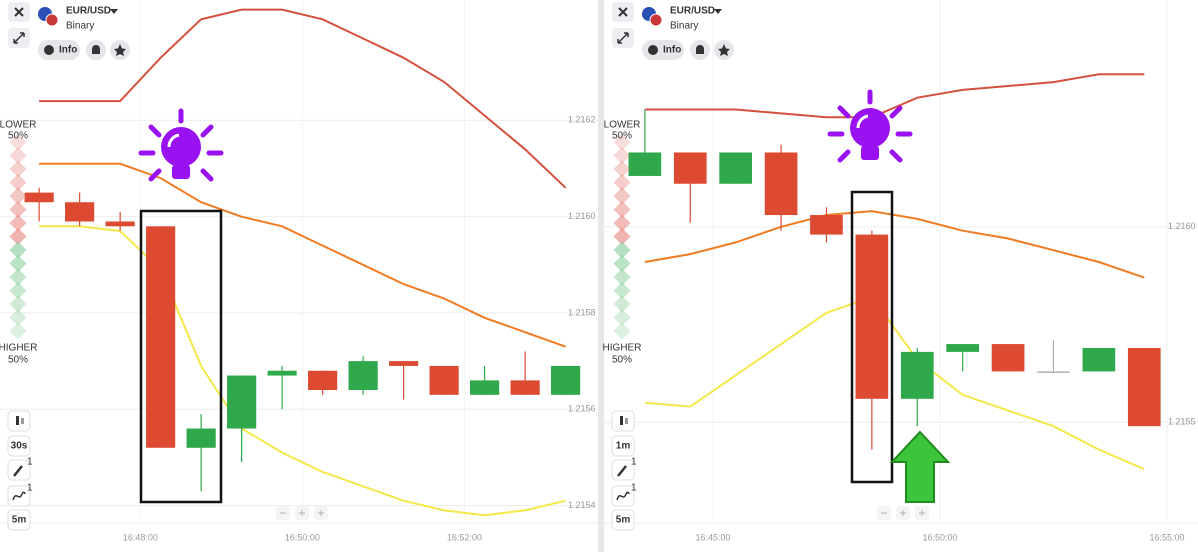 This screenshot has height=552, width=1198. What do you see at coordinates (601, 276) in the screenshot?
I see `panel-divider` at bounding box center [601, 276].